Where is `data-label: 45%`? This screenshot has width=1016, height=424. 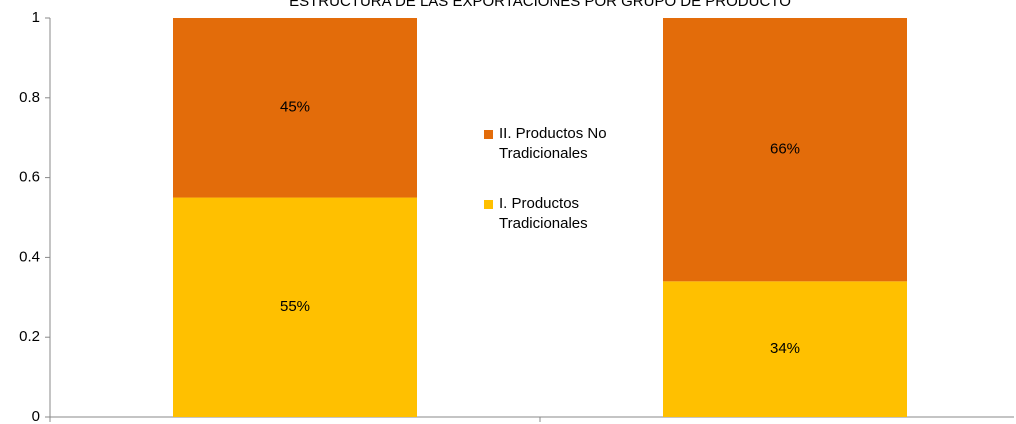 data-label: 45% is located at coordinates (295, 107).